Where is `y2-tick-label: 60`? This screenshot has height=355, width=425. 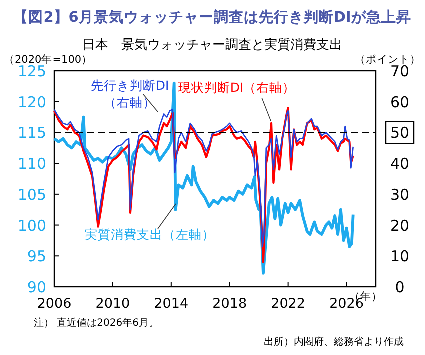
y2-tick-label: 60 is located at coordinates (400, 102).